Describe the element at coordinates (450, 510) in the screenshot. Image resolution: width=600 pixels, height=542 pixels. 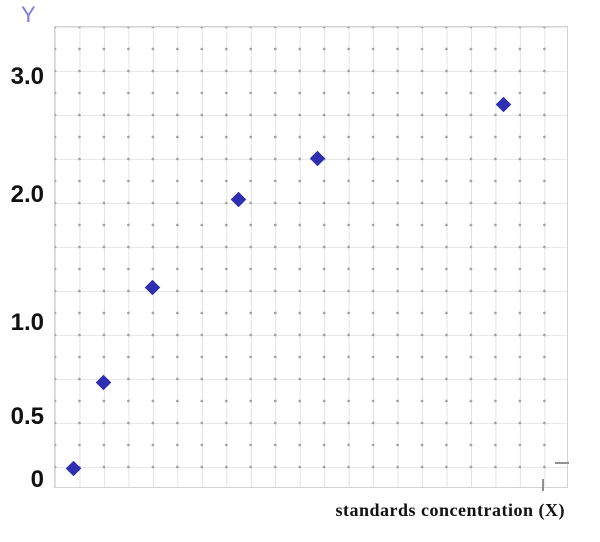
I see `x-axis-title: standards concentration (X)` at that location.